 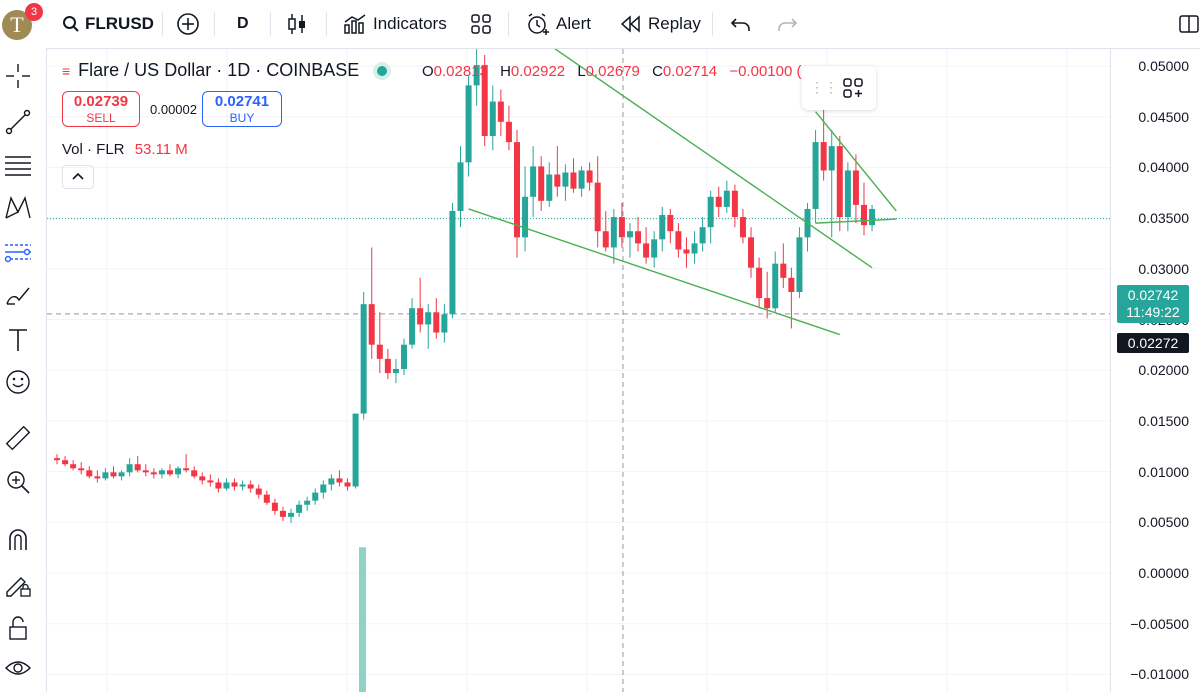 I want to click on symbol-title: Flare / US Dollar · 1D · COINBASE, so click(x=219, y=70).